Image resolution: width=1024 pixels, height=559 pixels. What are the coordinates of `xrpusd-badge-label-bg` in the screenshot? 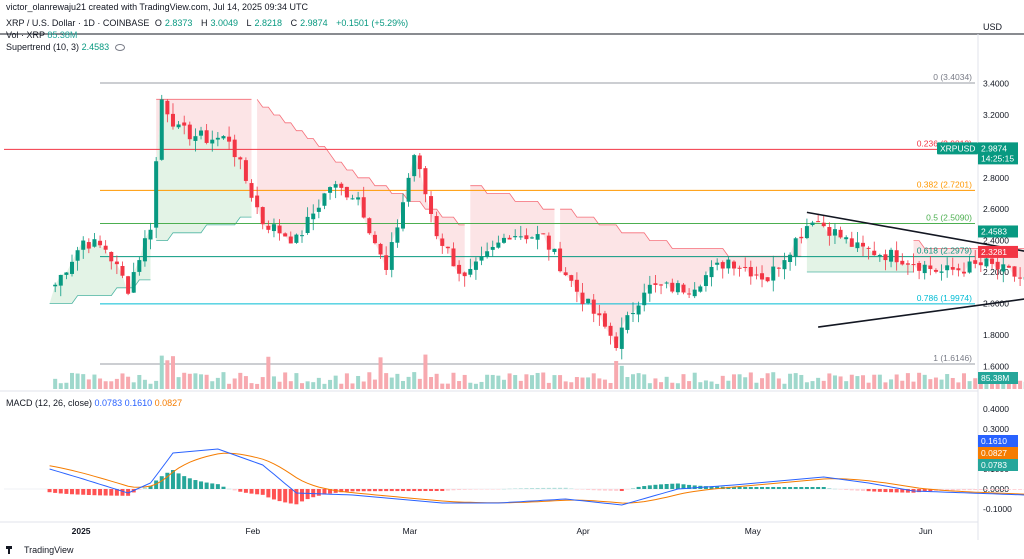 It's located at (957, 148).